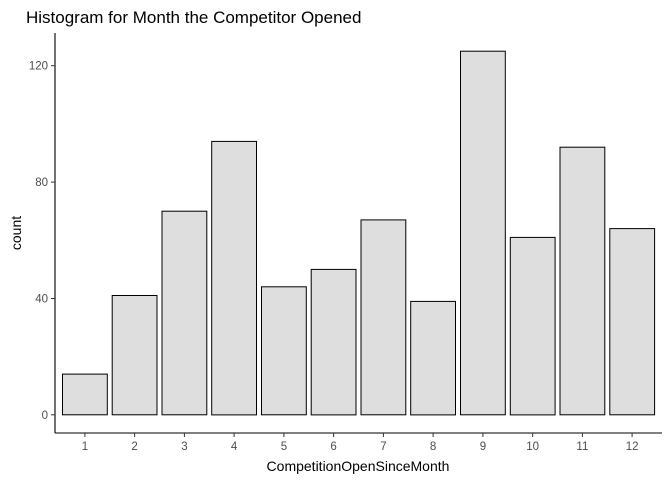  What do you see at coordinates (38, 67) in the screenshot?
I see `y-tick-label: 120` at bounding box center [38, 67].